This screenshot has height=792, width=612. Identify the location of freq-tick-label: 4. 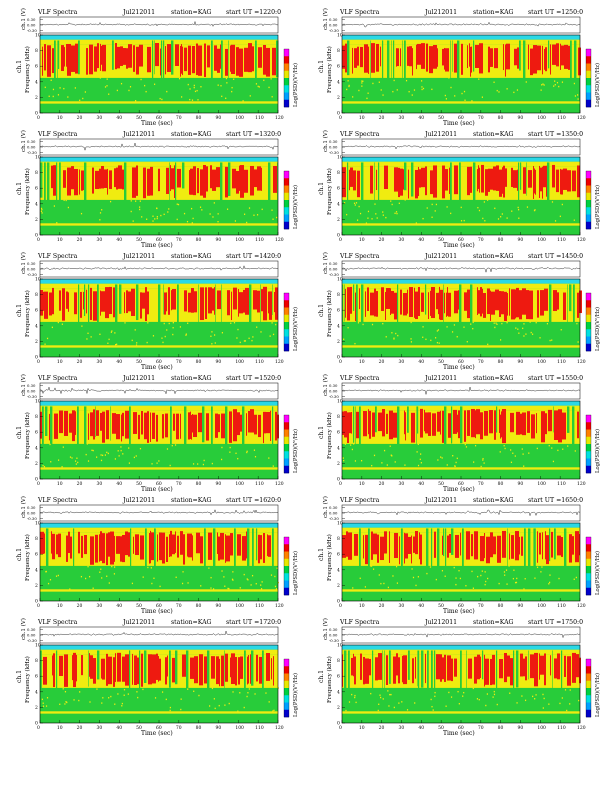
(36, 570).